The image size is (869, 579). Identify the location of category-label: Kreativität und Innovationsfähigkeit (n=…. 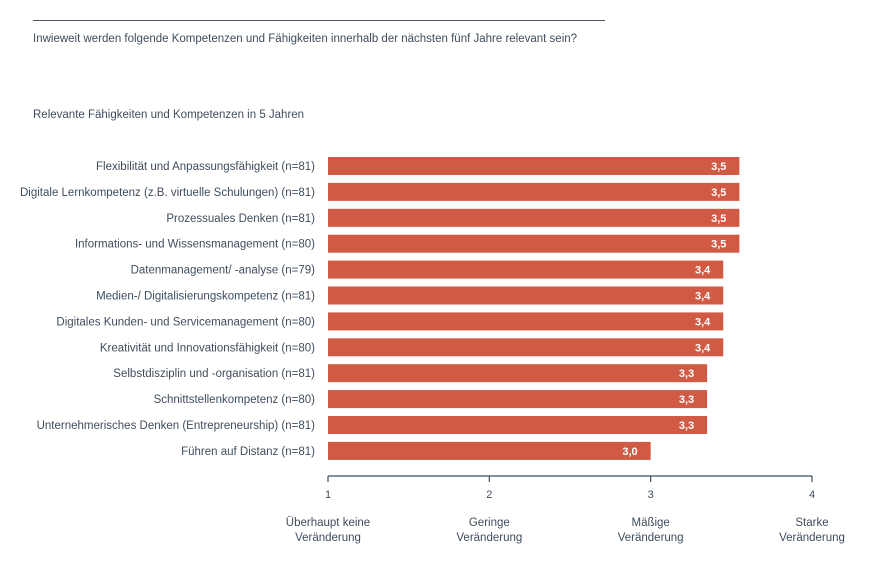
(207, 348).